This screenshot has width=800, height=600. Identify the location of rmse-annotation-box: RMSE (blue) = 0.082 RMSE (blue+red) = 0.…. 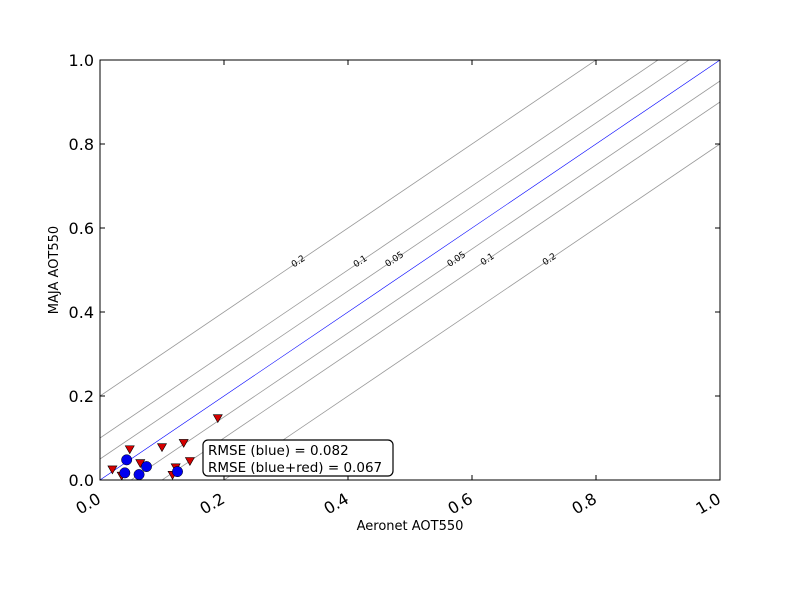
(298, 458).